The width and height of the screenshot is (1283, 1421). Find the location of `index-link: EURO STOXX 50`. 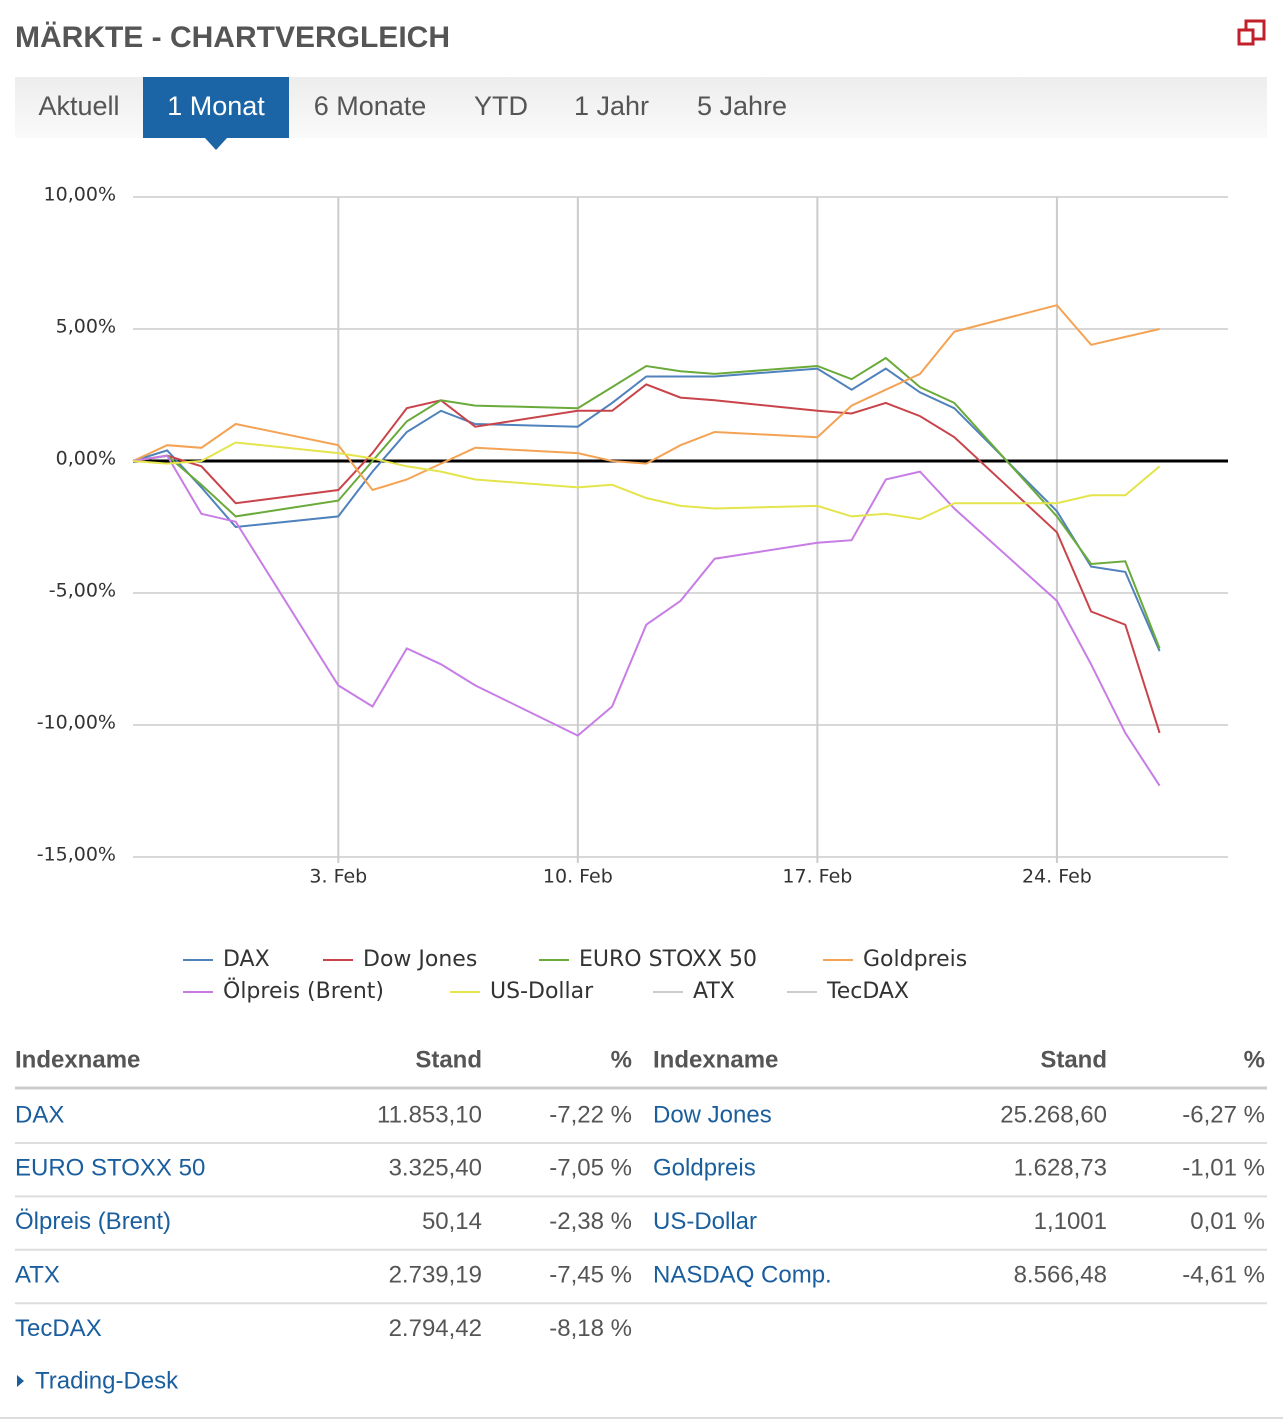

index-link: EURO STOXX 50 is located at coordinates (110, 1168).